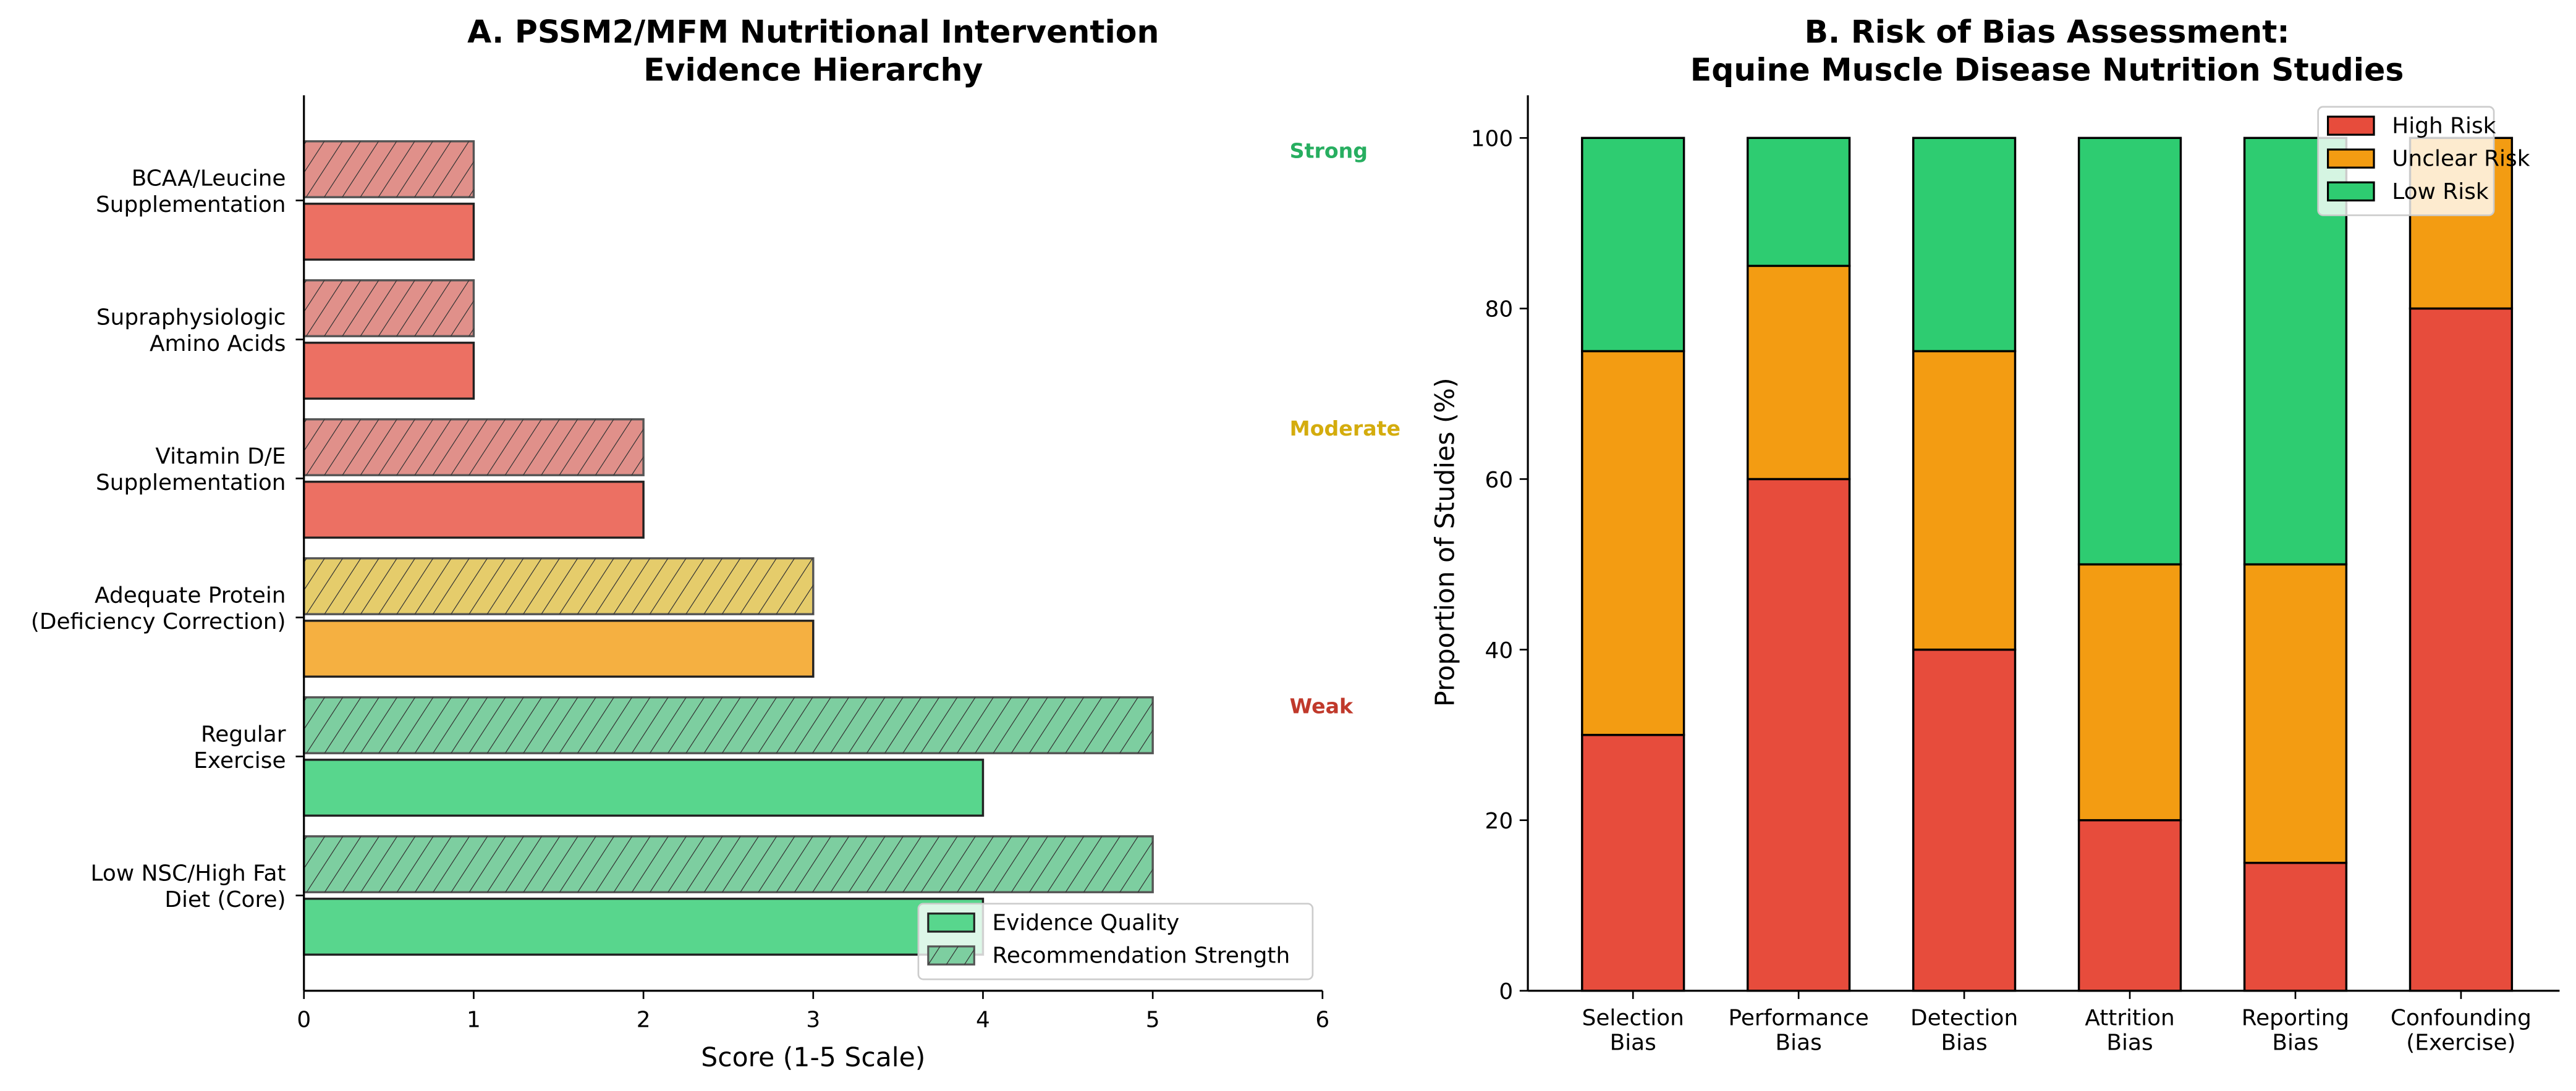 Image resolution: width=2576 pixels, height=1091 pixels. I want to click on text-line: Adequate Protein, so click(190, 596).